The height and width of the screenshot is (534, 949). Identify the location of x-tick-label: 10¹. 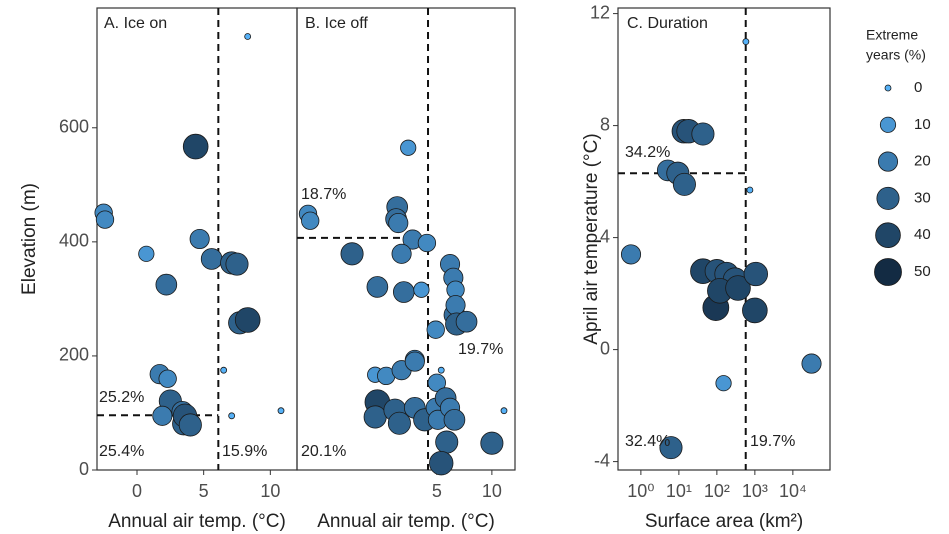
(679, 491).